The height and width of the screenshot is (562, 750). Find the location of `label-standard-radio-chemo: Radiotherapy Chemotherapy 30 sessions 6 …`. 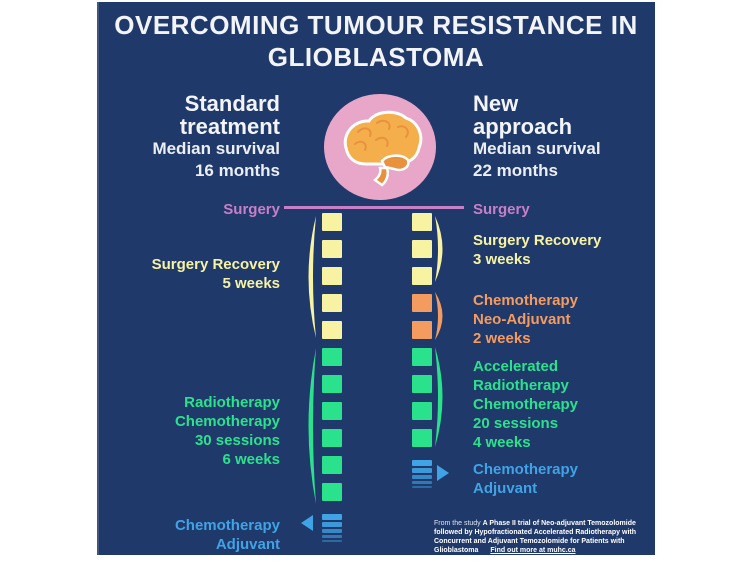

label-standard-radio-chemo: Radiotherapy Chemotherapy 30 sessions 6 … is located at coordinates (227, 431).